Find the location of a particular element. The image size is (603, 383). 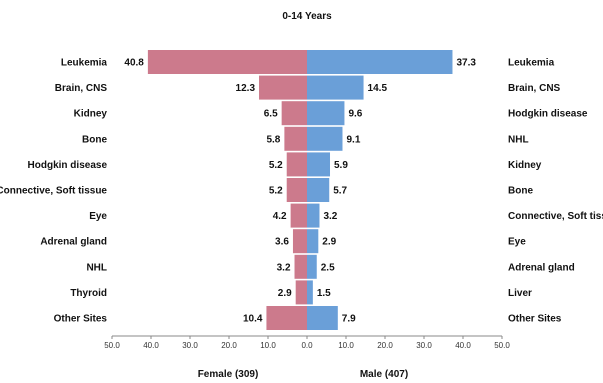

male-category-label: Liver is located at coordinates (520, 293).